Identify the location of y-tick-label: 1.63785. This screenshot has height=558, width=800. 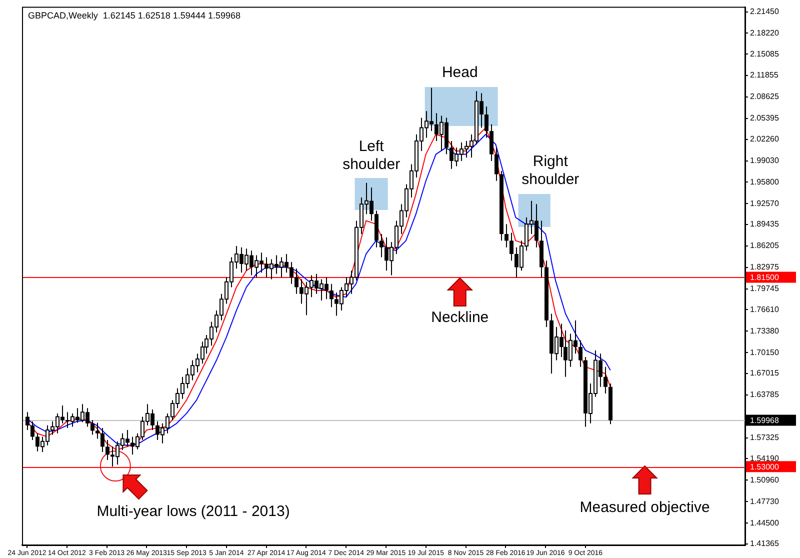
(765, 395).